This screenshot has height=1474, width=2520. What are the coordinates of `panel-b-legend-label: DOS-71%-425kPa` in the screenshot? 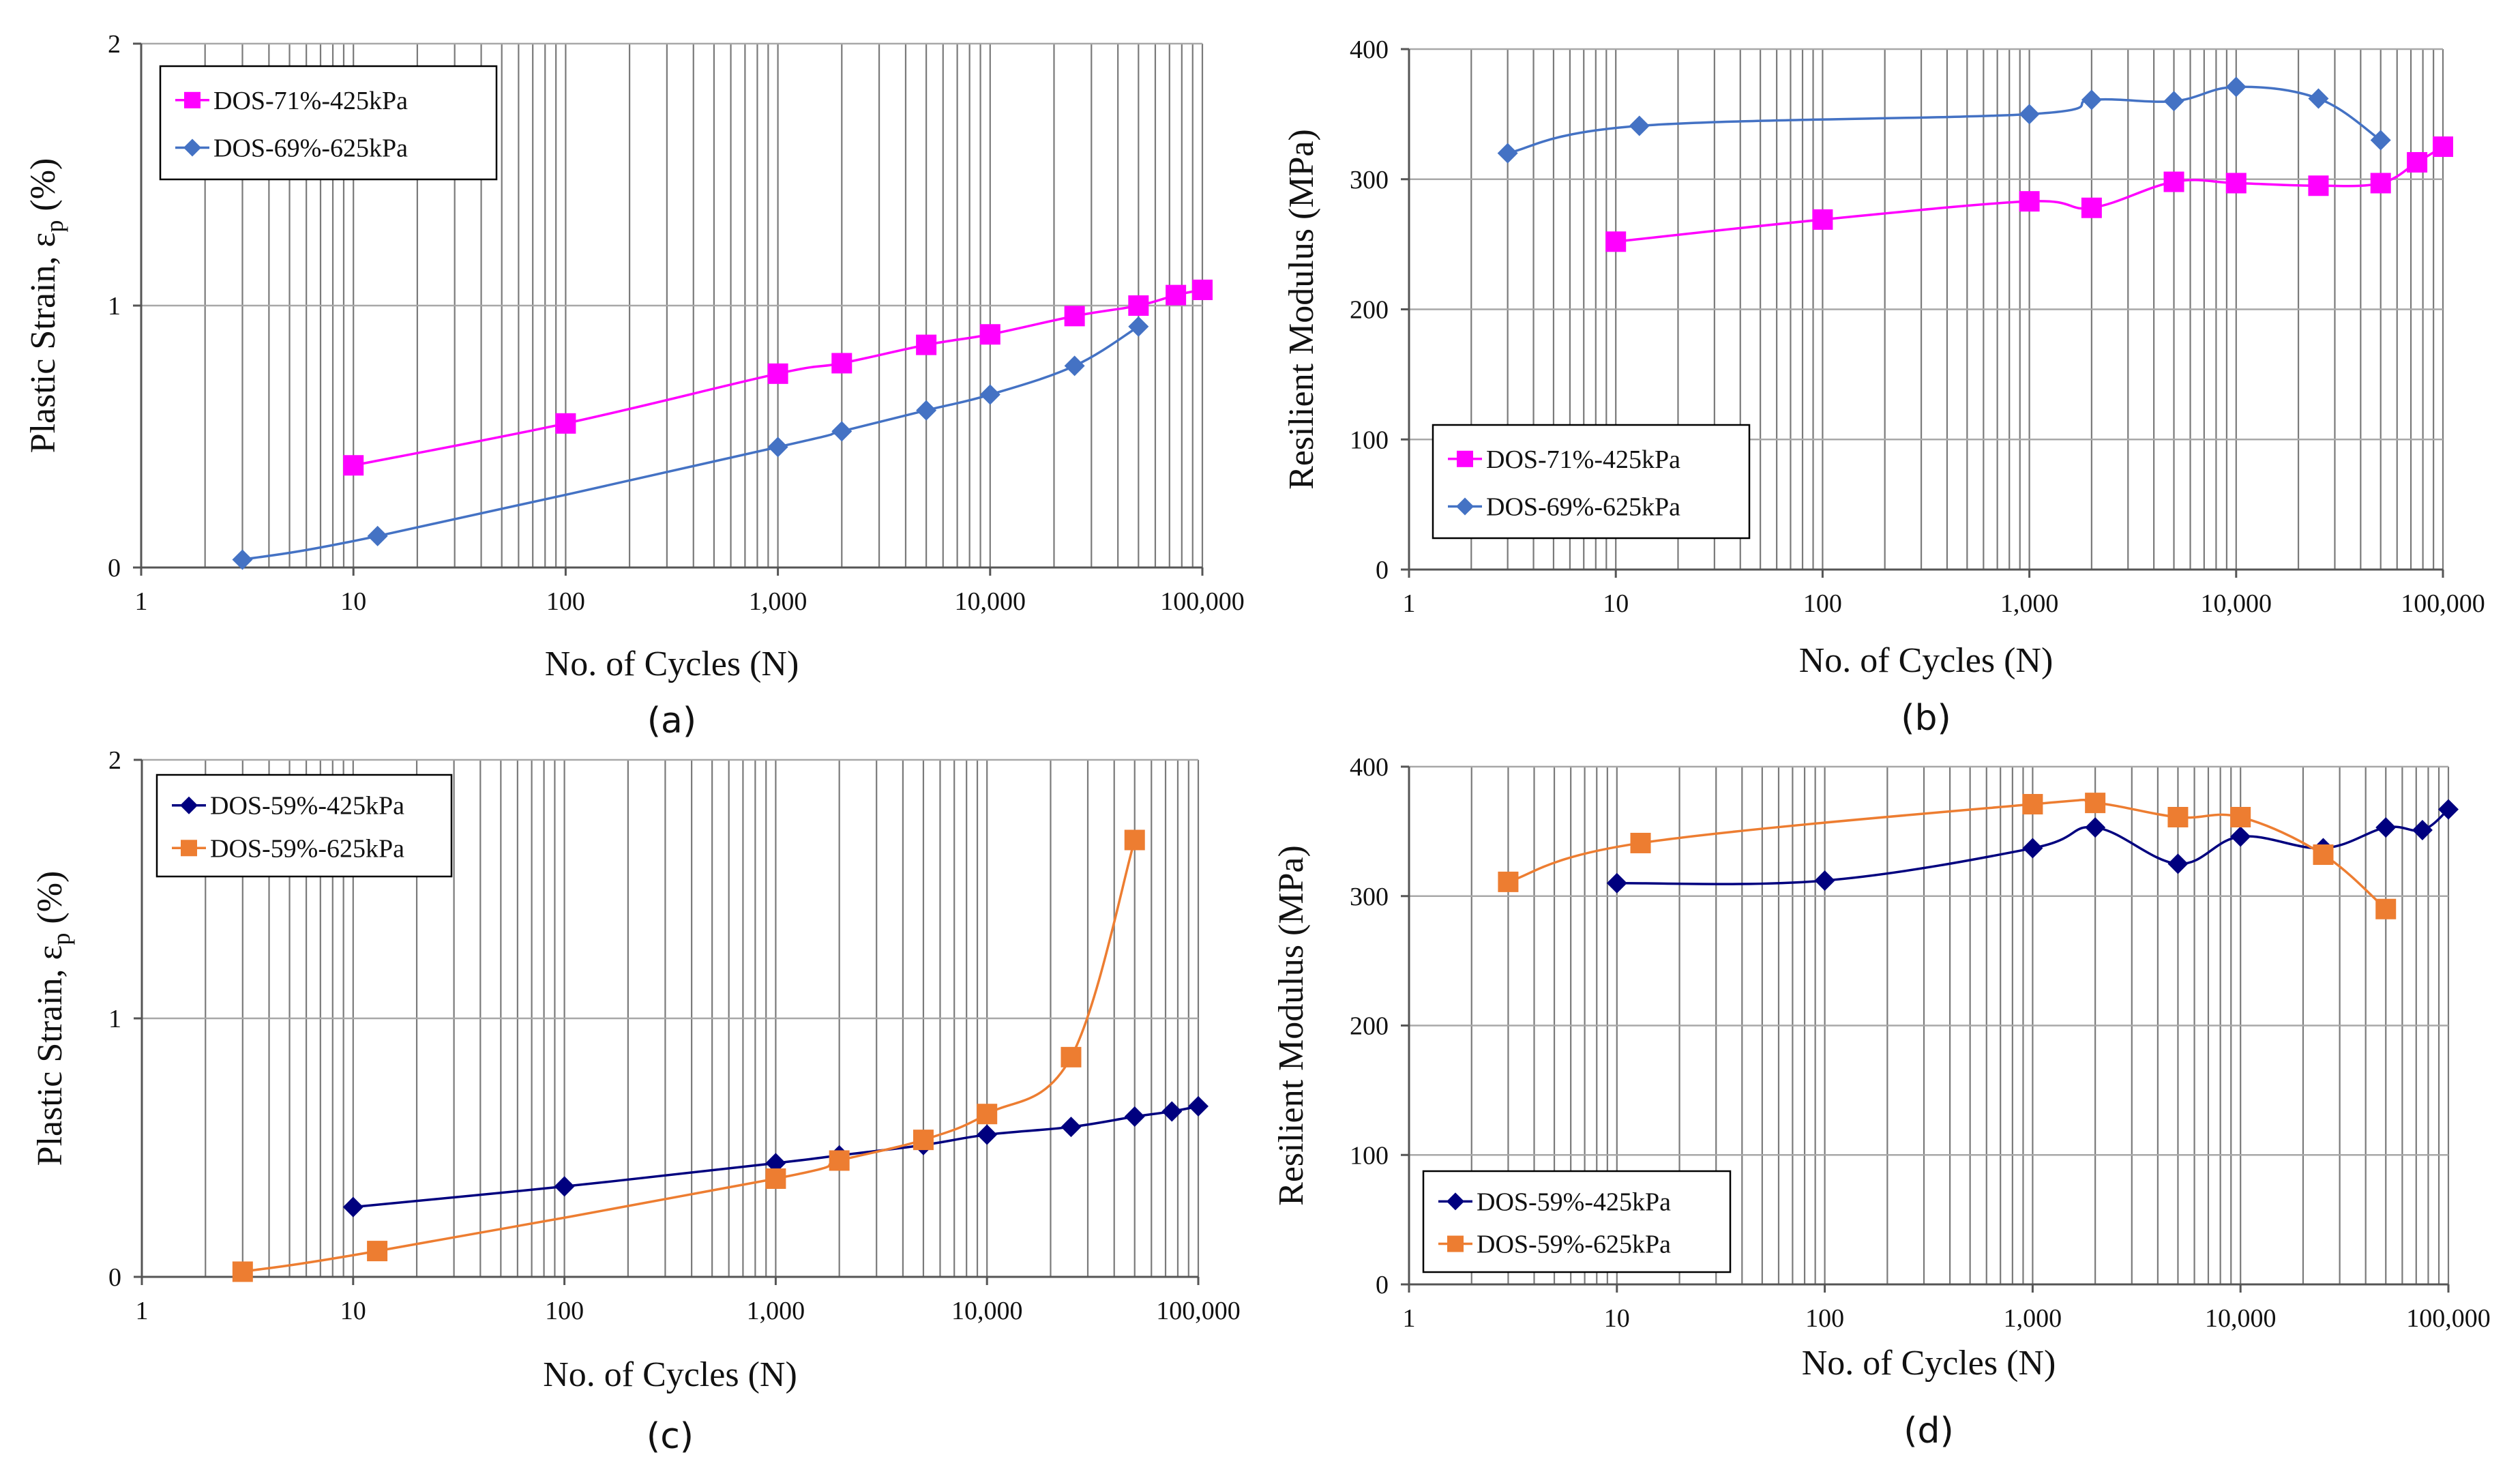 It's located at (1583, 459).